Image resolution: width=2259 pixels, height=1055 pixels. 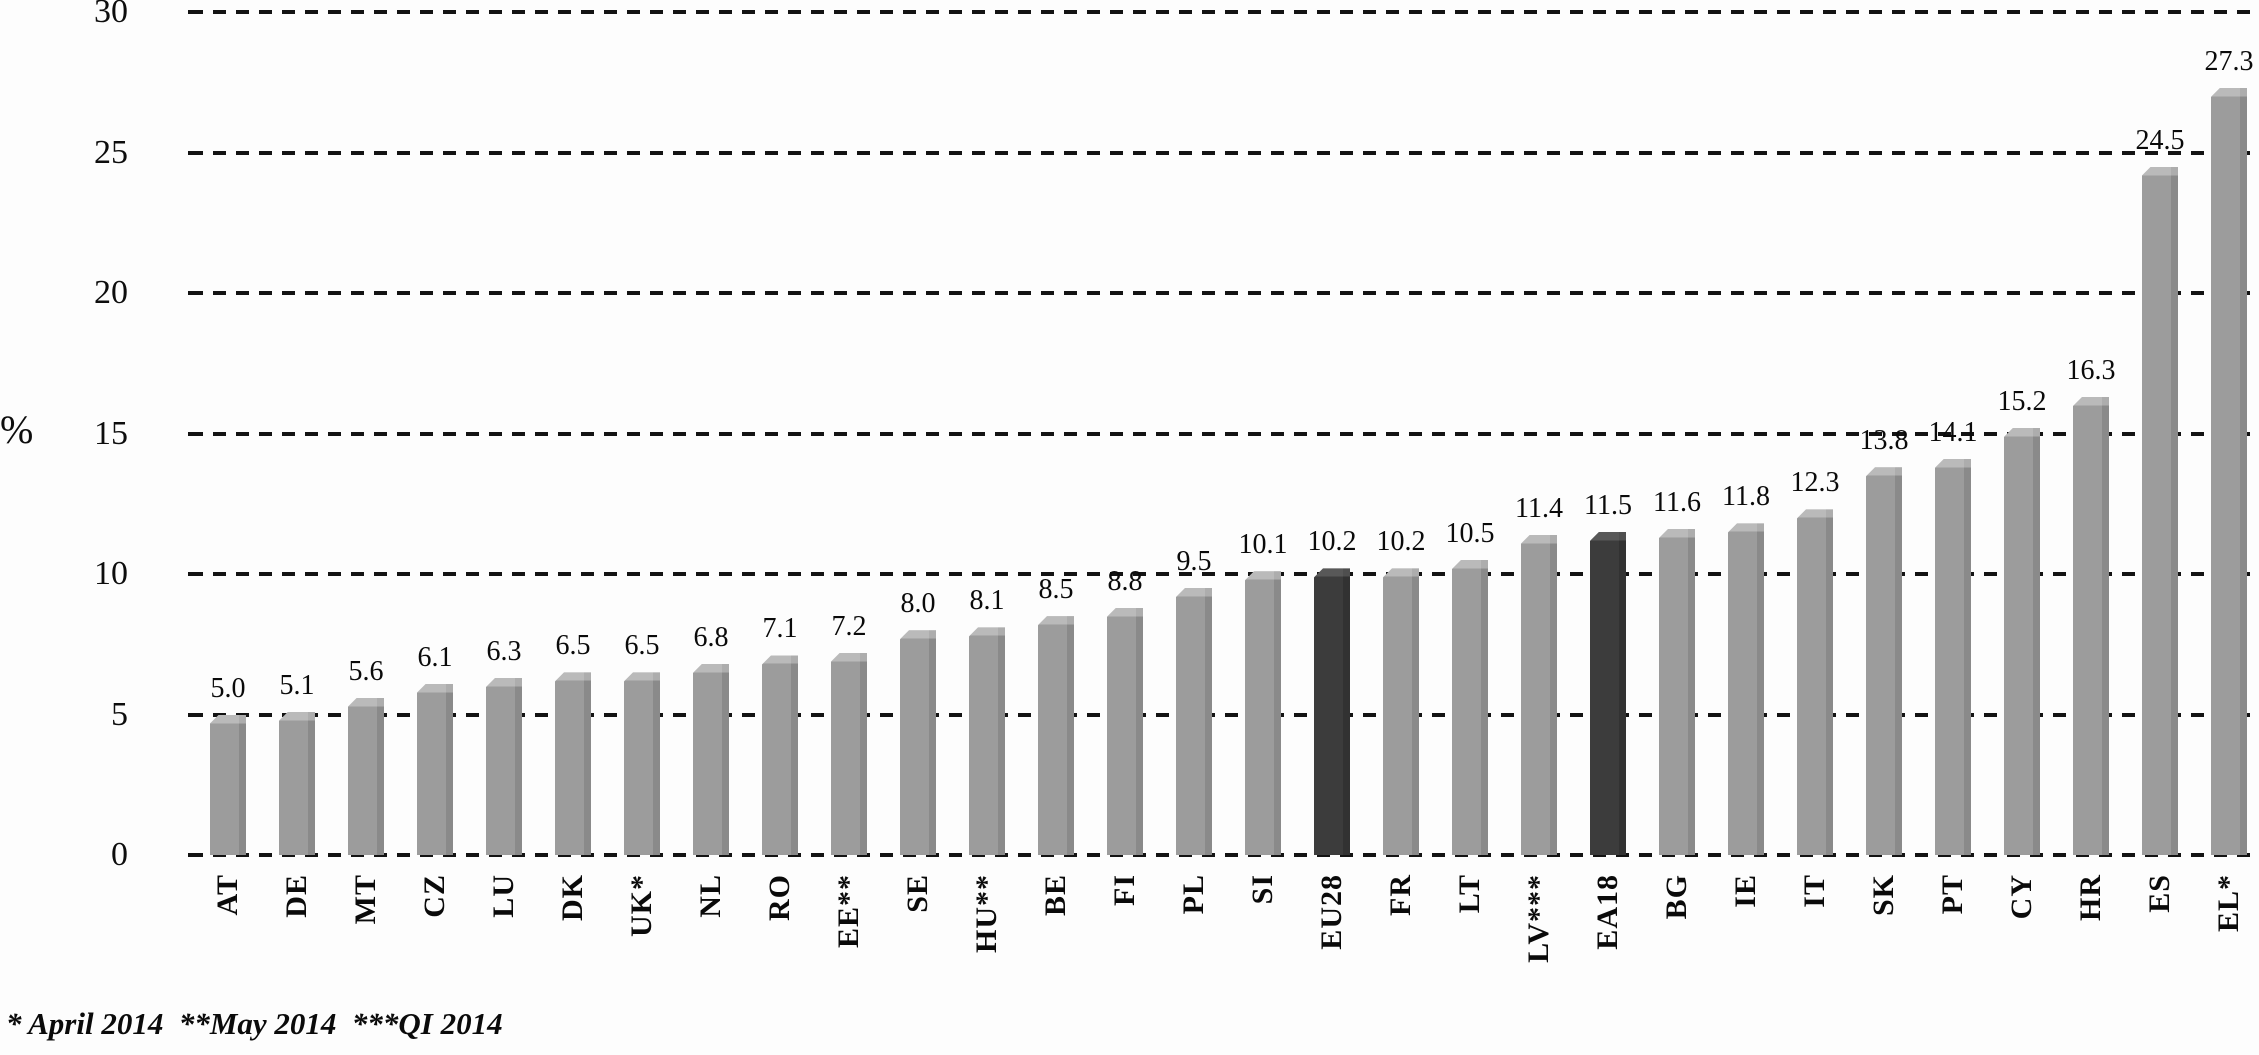 What do you see at coordinates (1953, 656) in the screenshot?
I see `bar-PT` at bounding box center [1953, 656].